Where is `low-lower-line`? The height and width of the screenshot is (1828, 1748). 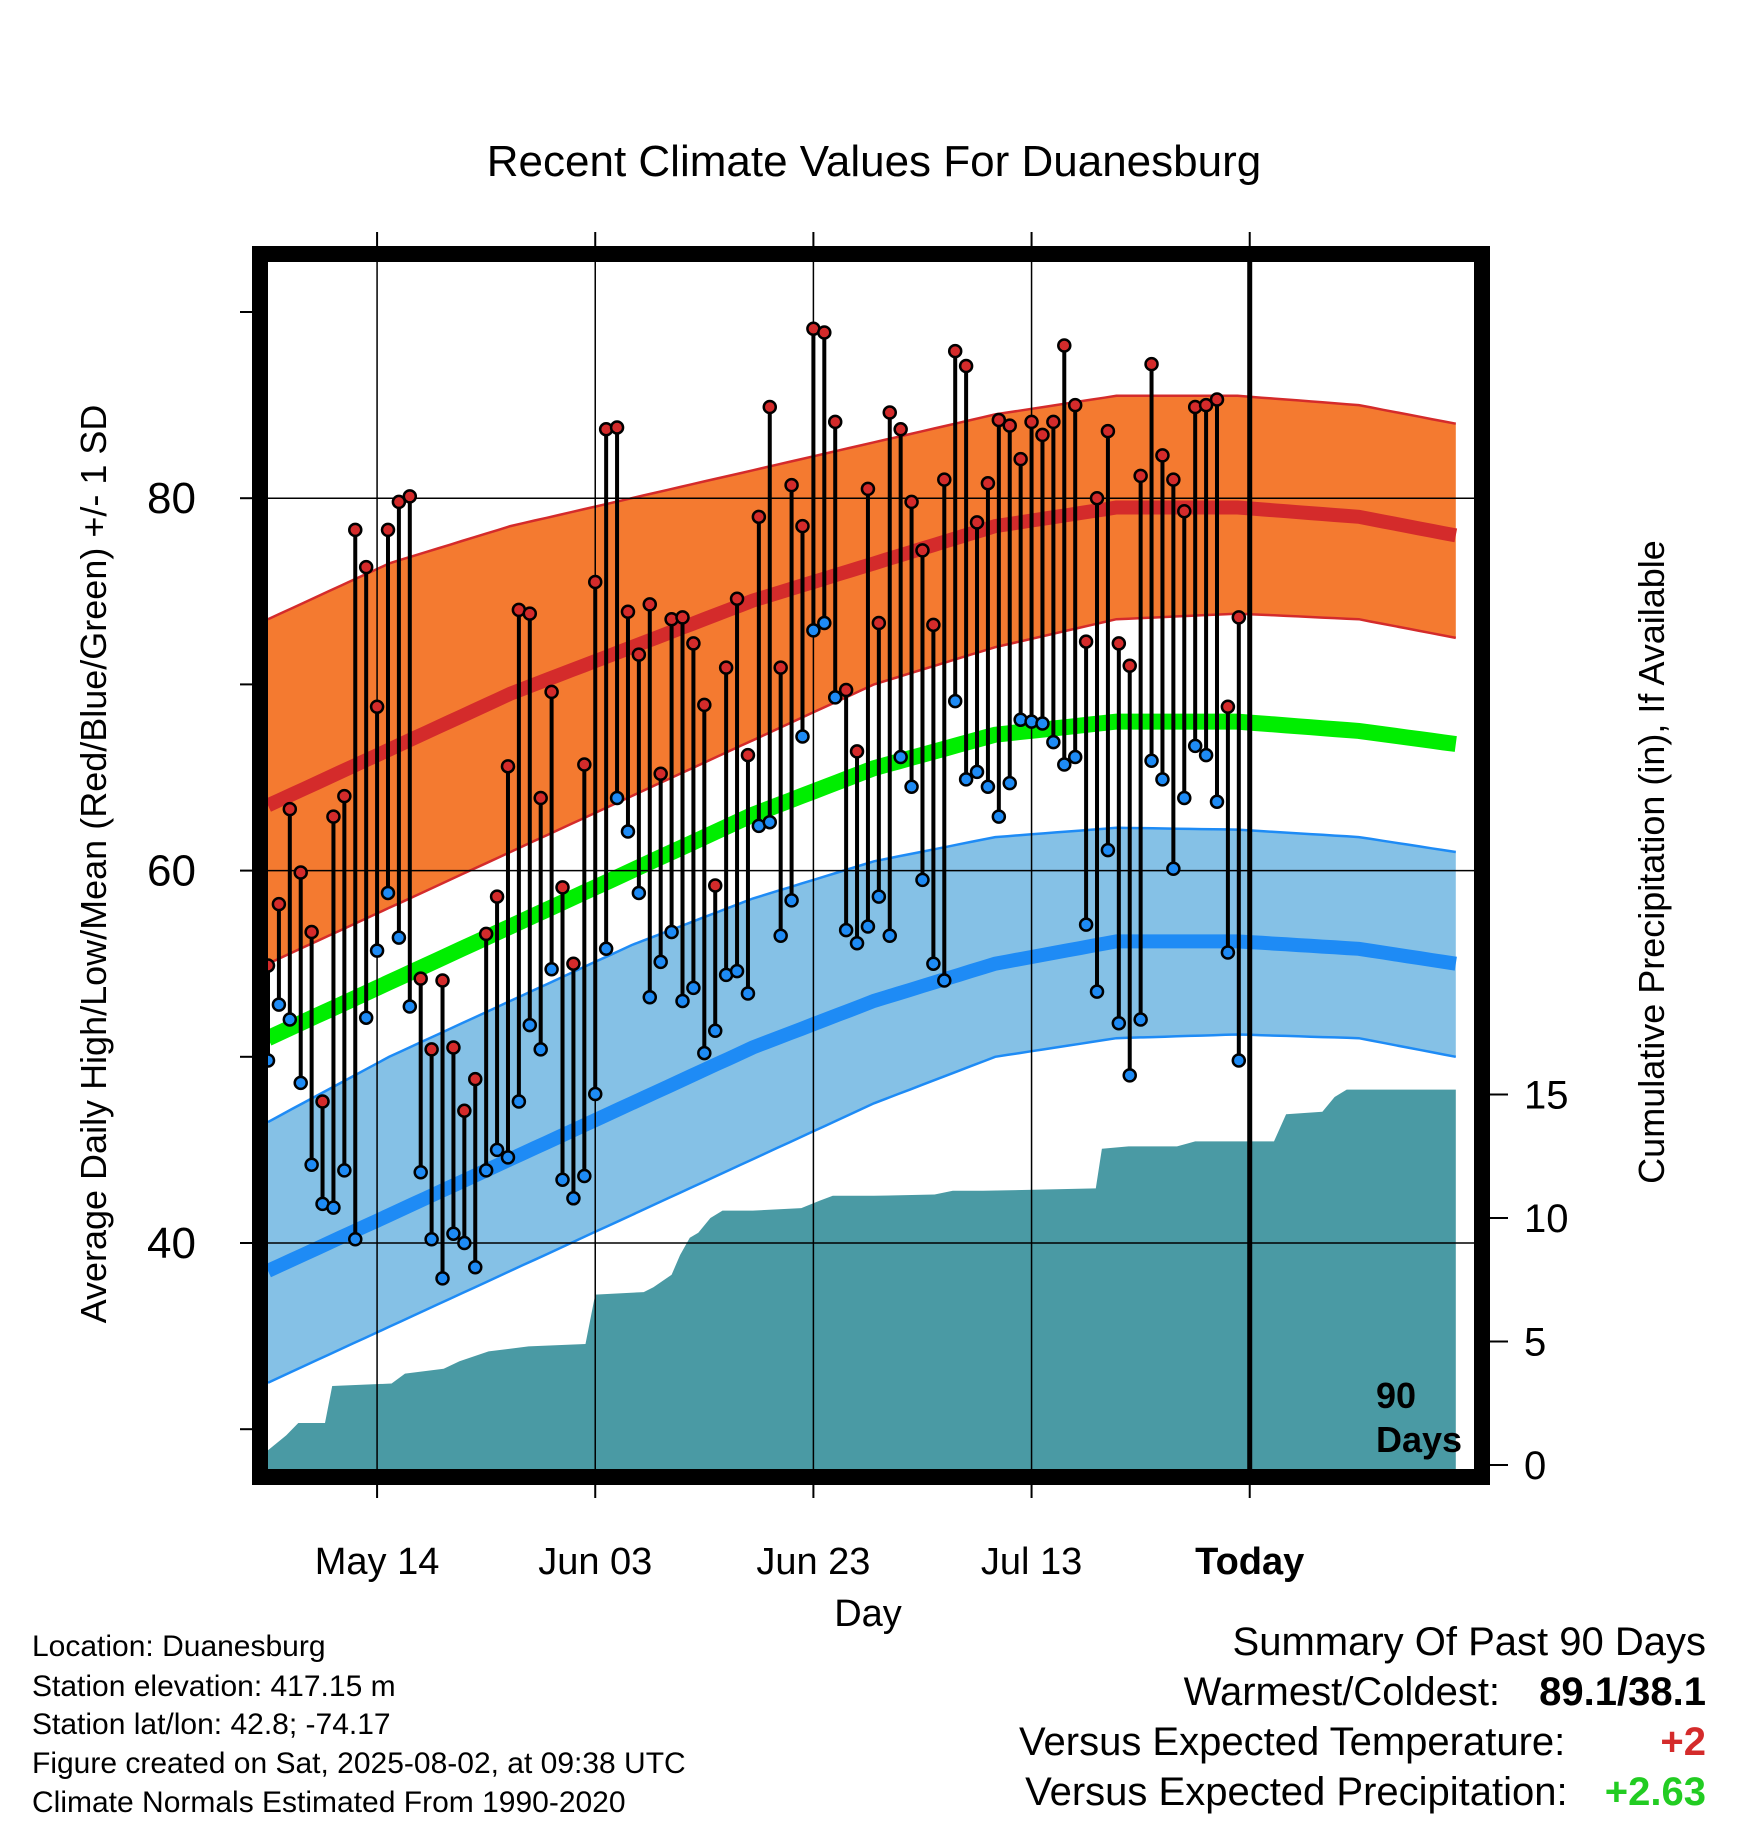 low-lower-line is located at coordinates (862, 1208).